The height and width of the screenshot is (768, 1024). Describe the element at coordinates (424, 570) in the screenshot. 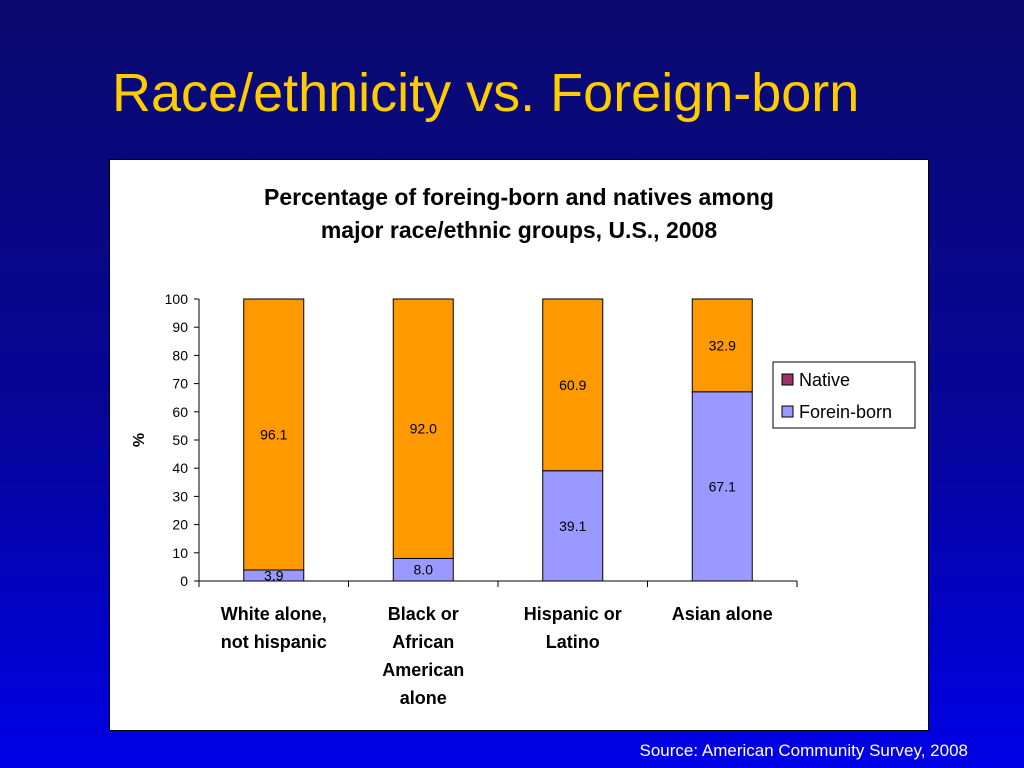

I see `data-label: 8.0` at that location.